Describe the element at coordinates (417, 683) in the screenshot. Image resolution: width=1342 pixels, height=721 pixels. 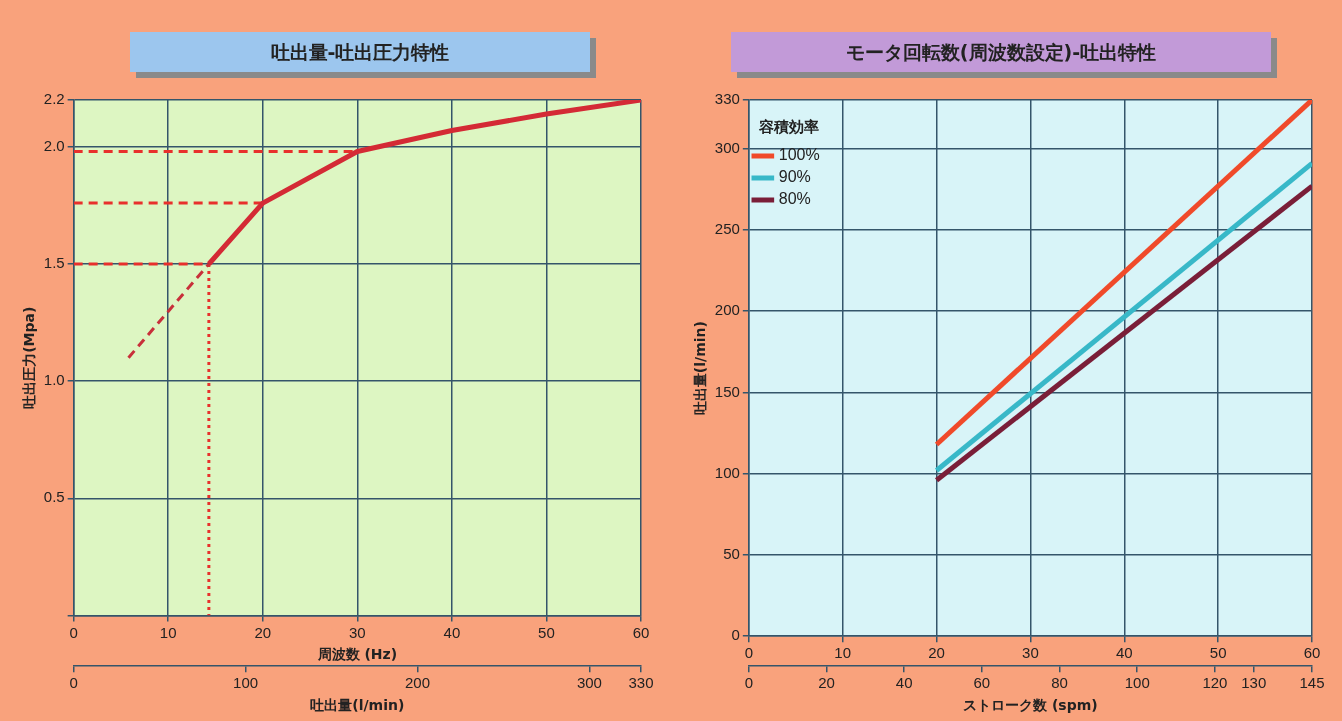
I see `x2-tick-label: 200` at that location.